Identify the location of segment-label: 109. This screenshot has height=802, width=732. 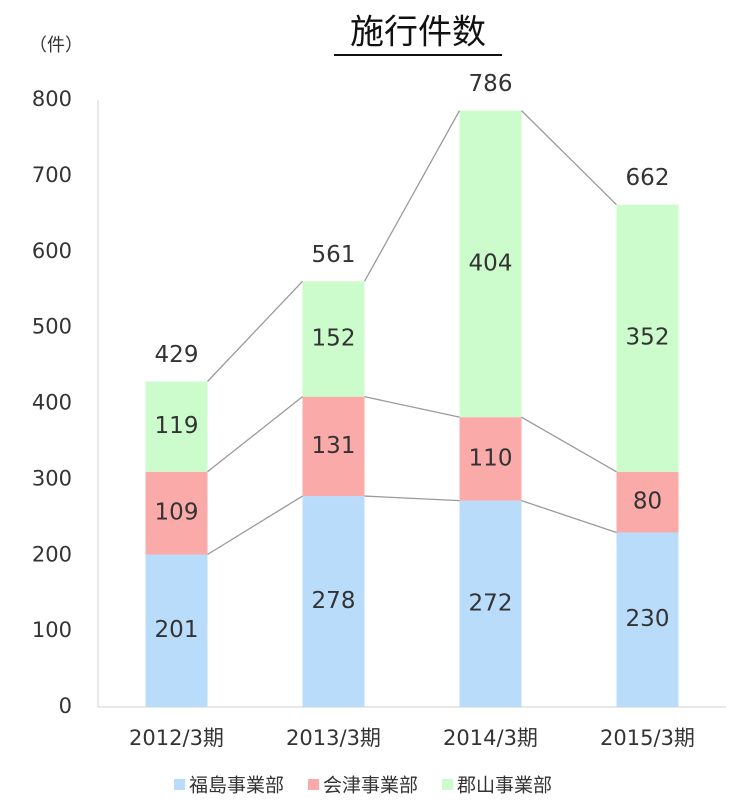
(177, 513).